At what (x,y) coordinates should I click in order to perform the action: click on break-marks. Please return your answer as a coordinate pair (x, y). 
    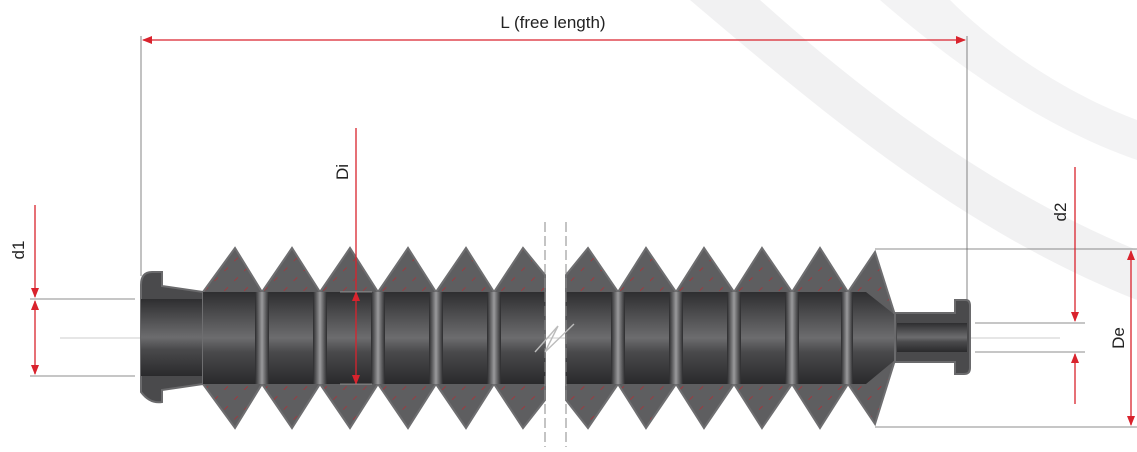
    Looking at the image, I should click on (554, 334).